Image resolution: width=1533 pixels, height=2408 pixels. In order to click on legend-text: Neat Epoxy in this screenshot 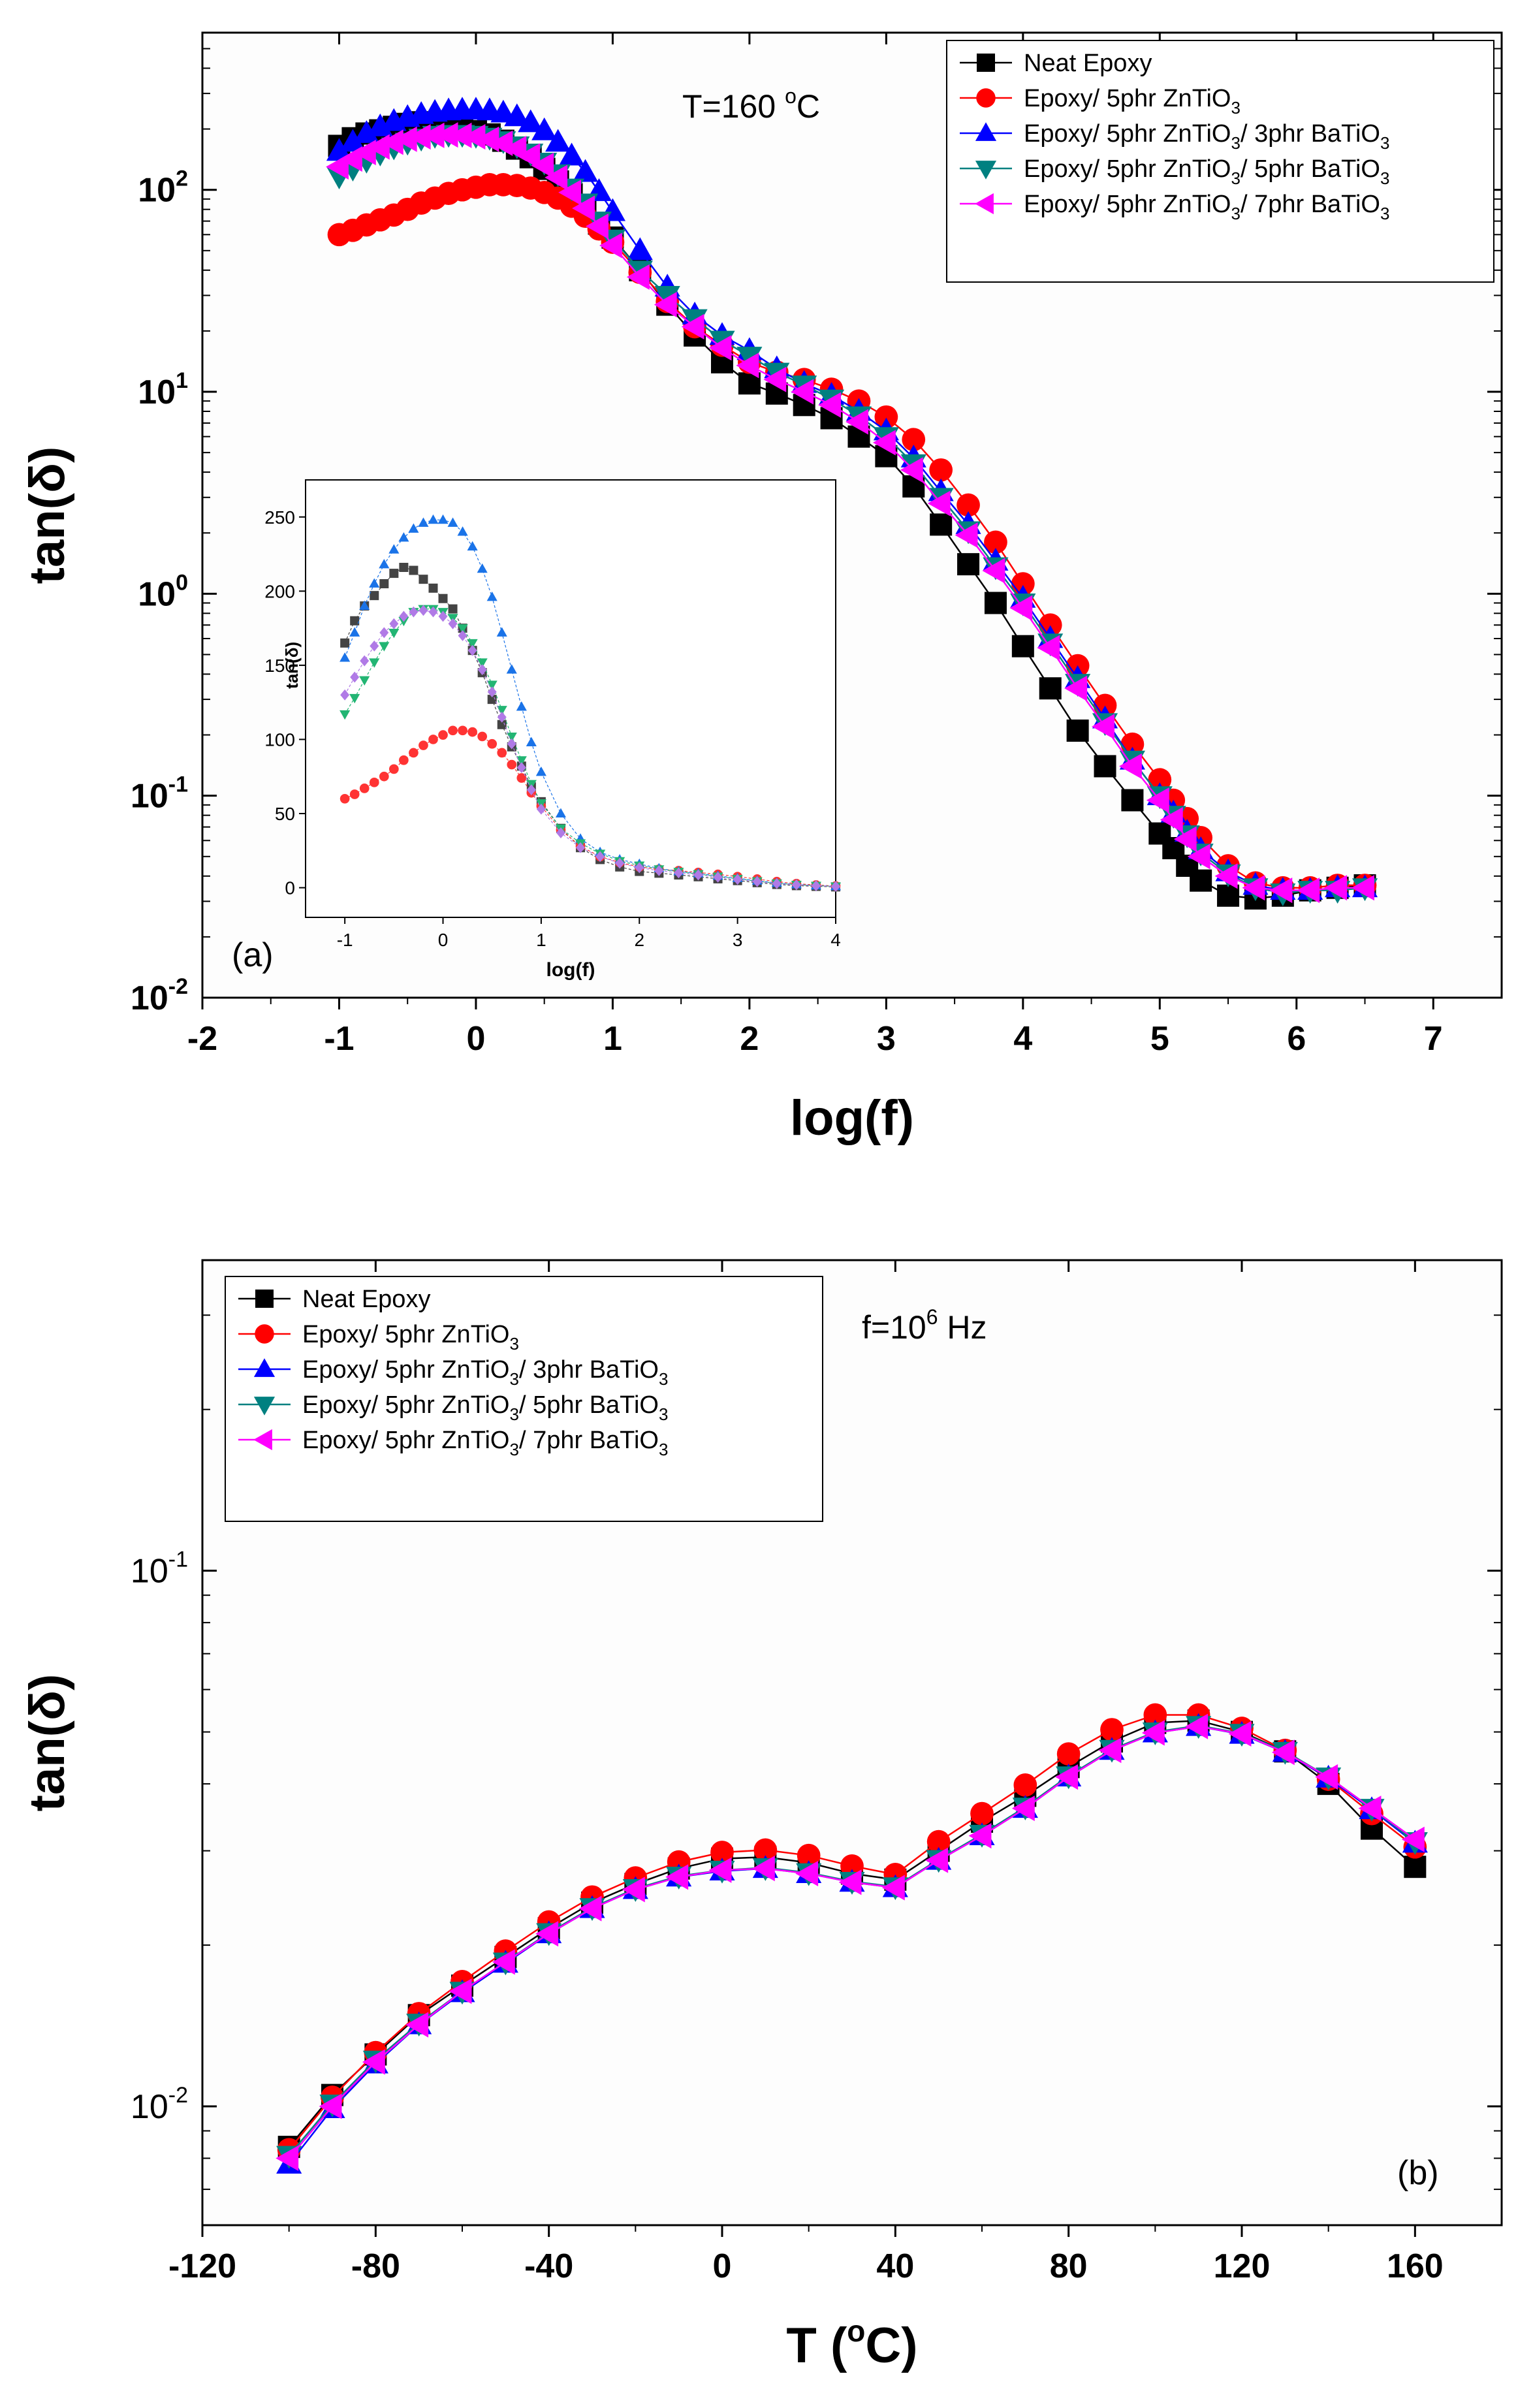, I will do `click(1088, 63)`.